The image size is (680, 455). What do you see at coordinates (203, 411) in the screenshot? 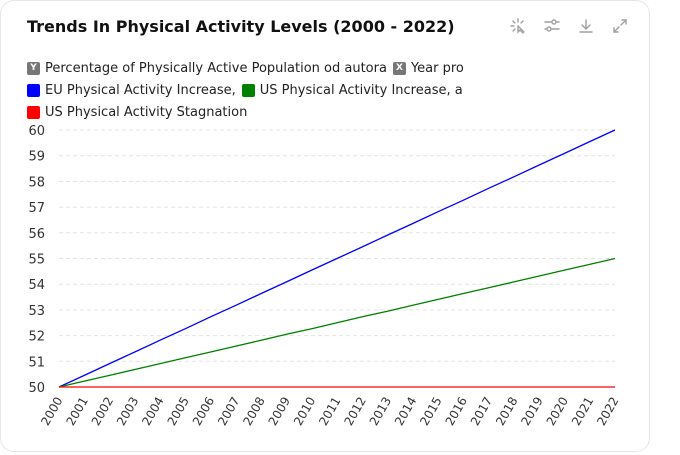
I see `x-tick-label: 2006` at bounding box center [203, 411].